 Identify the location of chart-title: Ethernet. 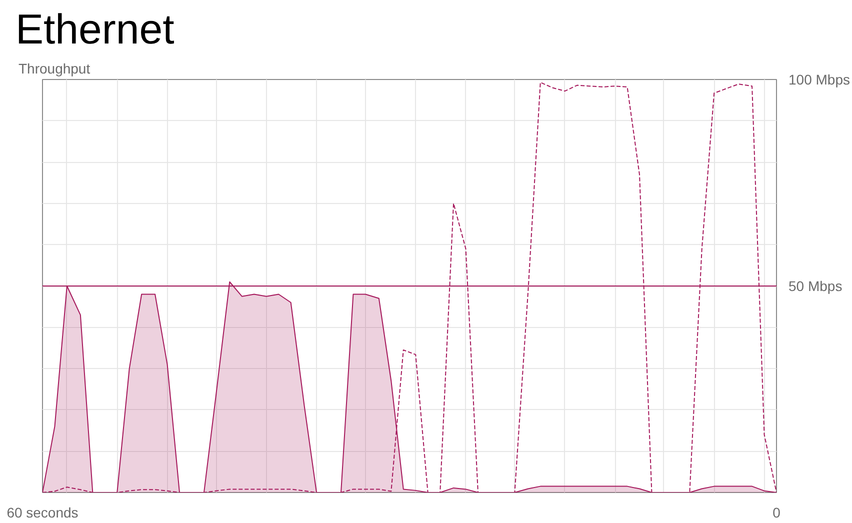
(95, 29).